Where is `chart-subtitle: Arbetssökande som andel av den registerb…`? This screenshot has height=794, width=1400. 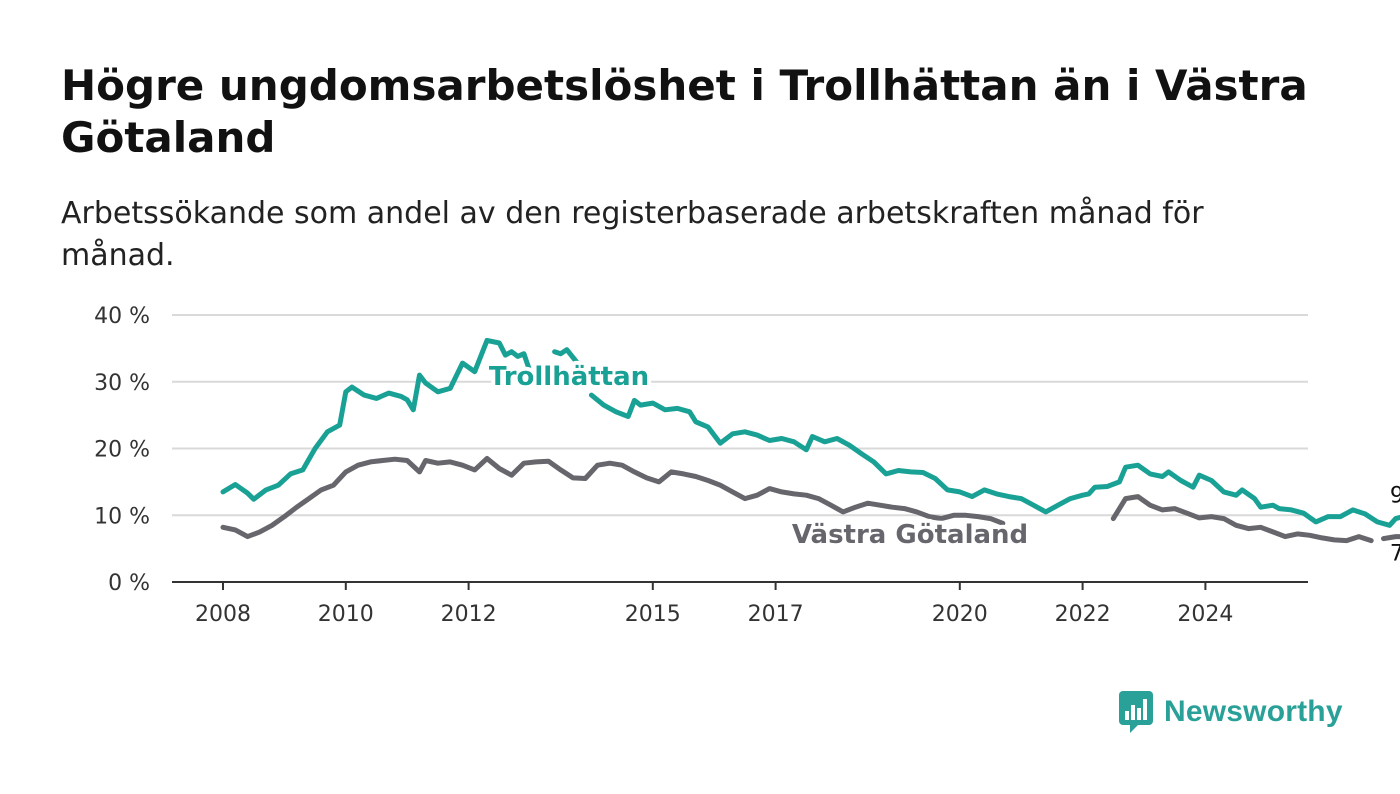
chart-subtitle: Arbetssökande som andel av den registerb… is located at coordinates (632, 234).